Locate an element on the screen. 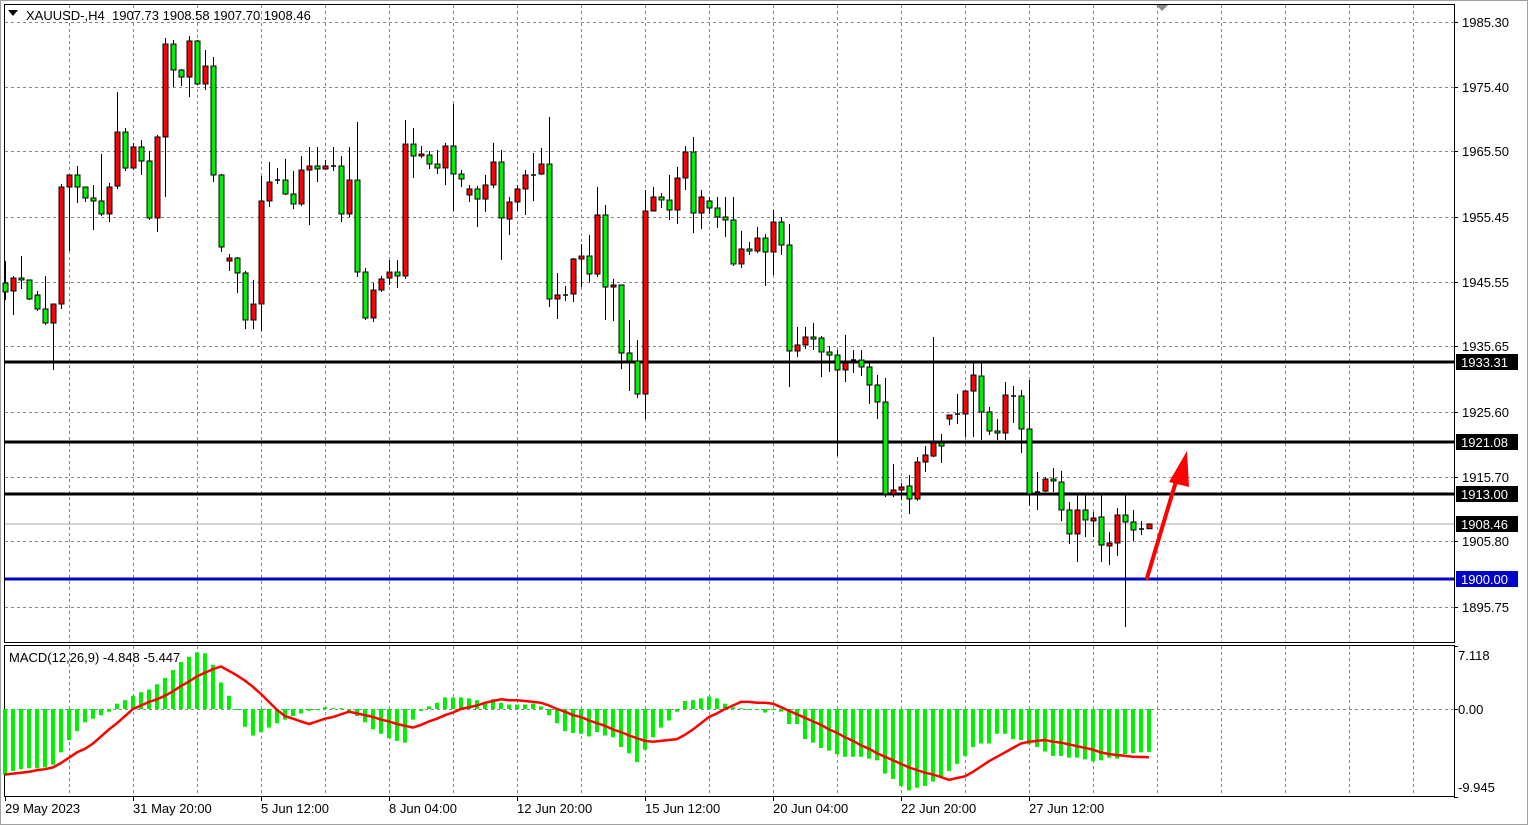 This screenshot has width=1528, height=825. red-arrow-annotation is located at coordinates (1167, 515).